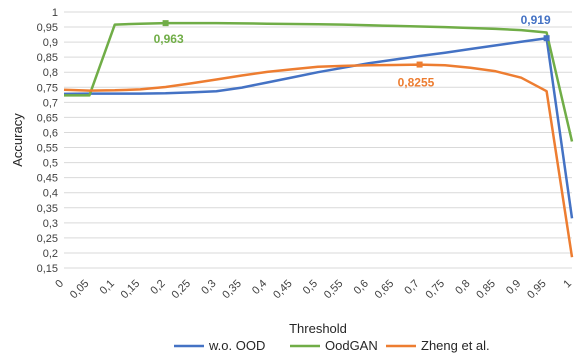 The width and height of the screenshot is (581, 358). What do you see at coordinates (50, 43) in the screenshot?
I see `y-tick-label: 0,9` at bounding box center [50, 43].